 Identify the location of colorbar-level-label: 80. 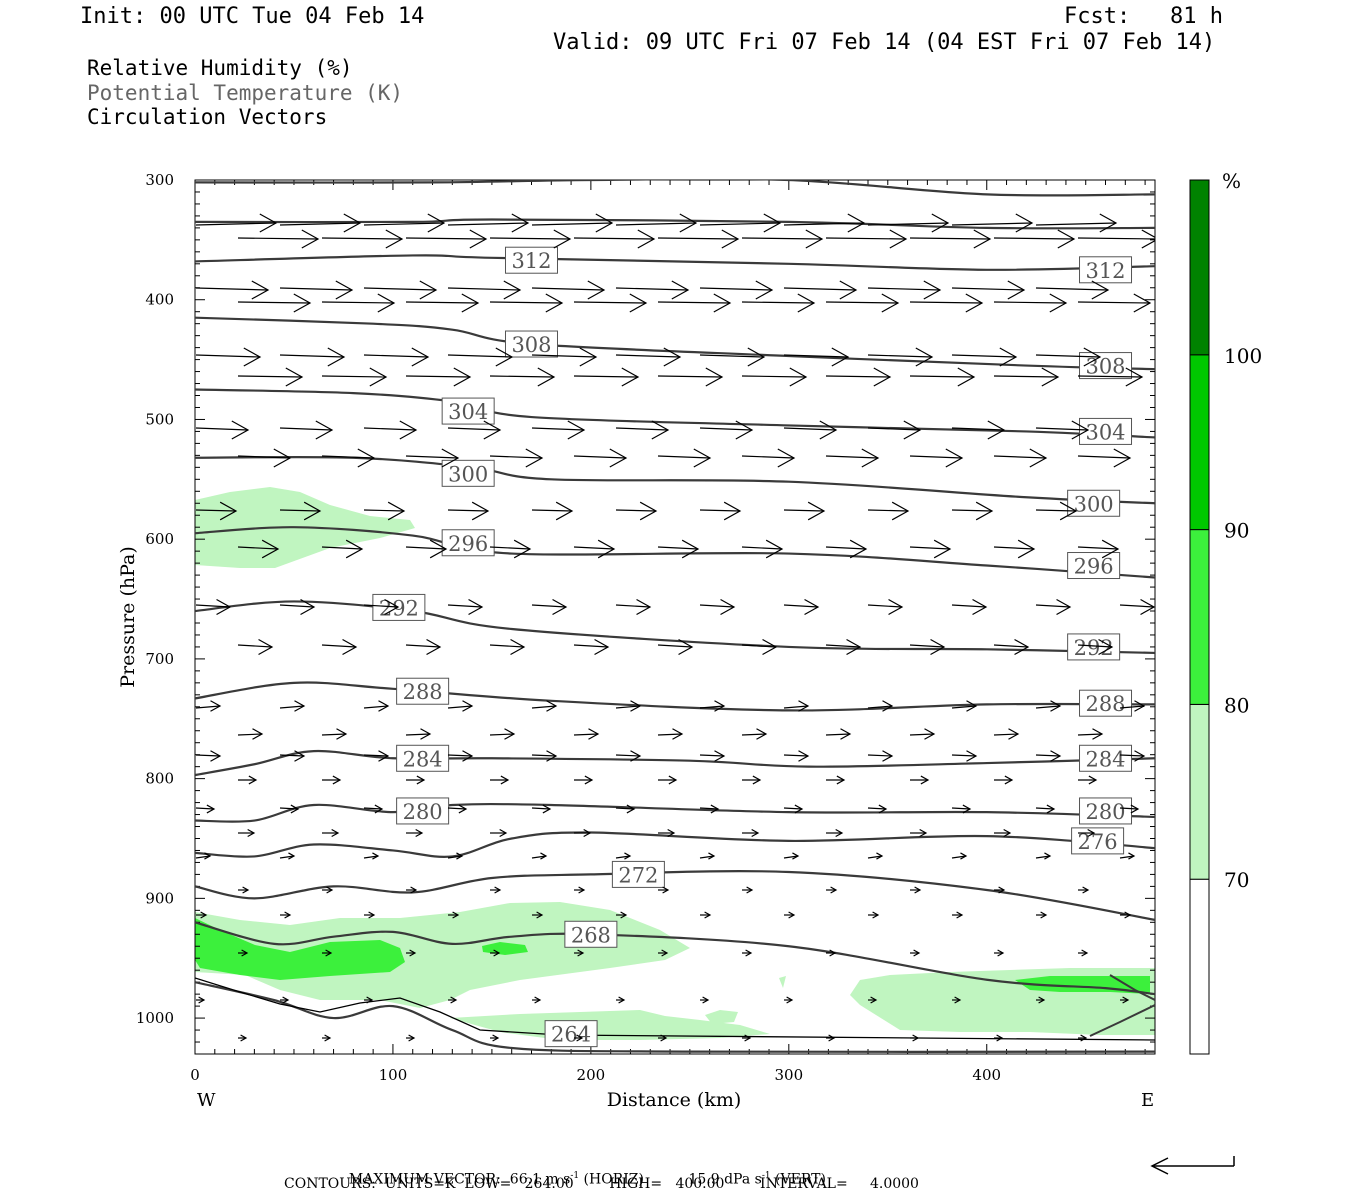
(1236, 705).